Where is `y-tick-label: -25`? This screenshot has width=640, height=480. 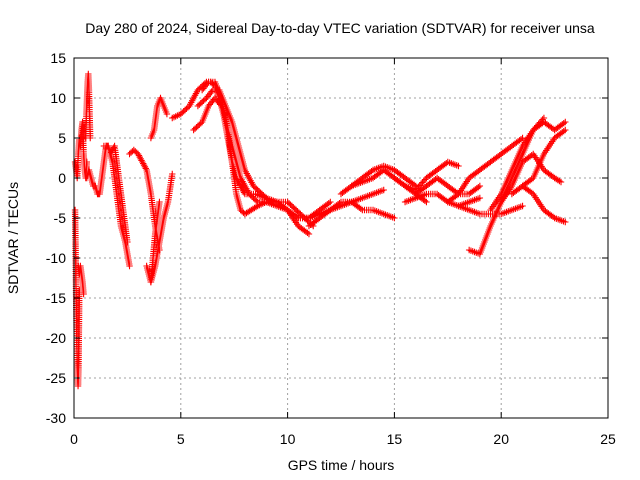 y-tick-label: -25 is located at coordinates (56, 378).